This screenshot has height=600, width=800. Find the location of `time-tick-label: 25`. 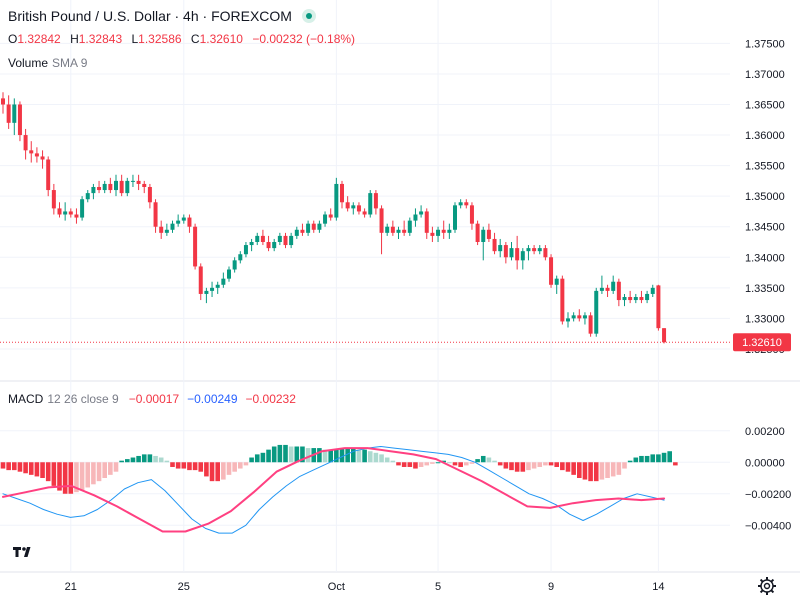

time-tick-label: 25 is located at coordinates (184, 587).